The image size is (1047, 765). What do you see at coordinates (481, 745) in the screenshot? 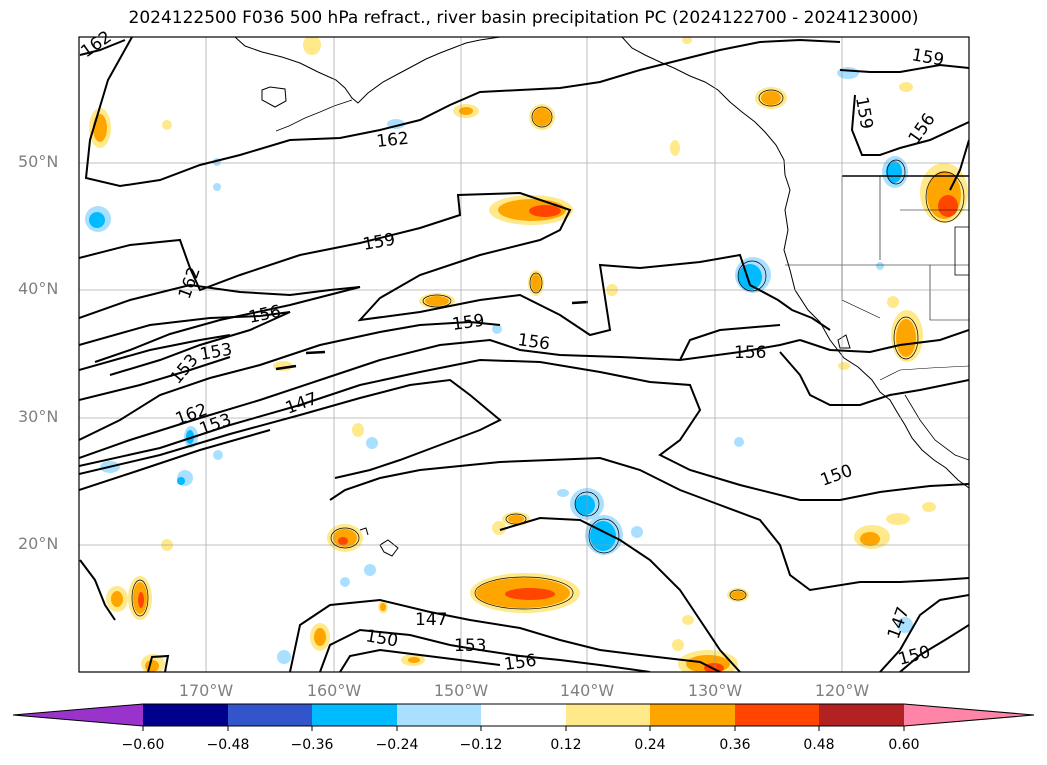
I see `colorbar-tick-label: −0.12` at bounding box center [481, 745].